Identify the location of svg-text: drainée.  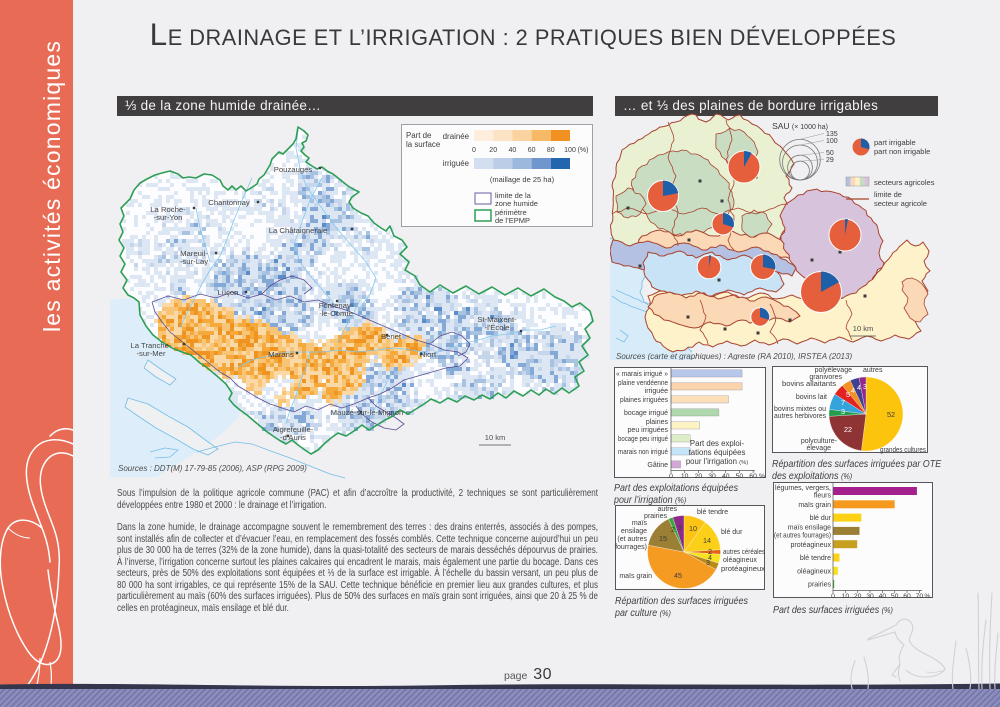
(456, 136).